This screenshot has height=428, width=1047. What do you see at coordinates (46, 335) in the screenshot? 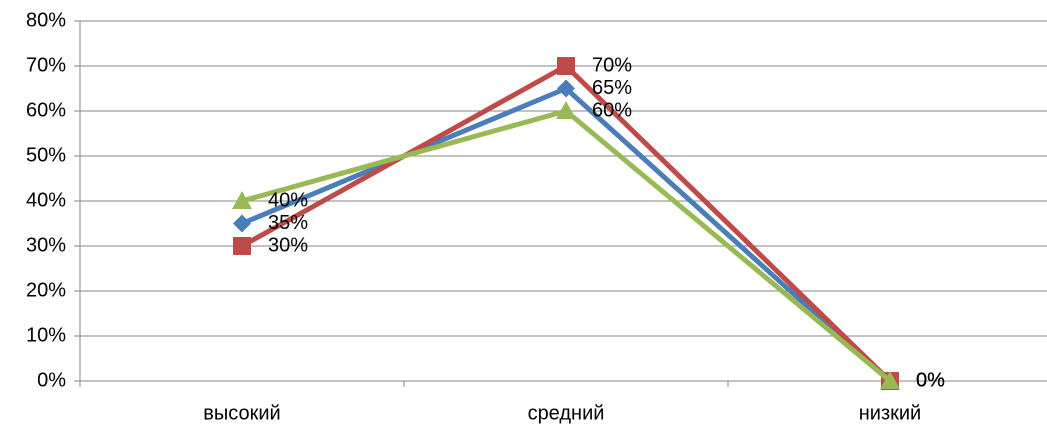
I see `y-tick-label: 10%` at bounding box center [46, 335].